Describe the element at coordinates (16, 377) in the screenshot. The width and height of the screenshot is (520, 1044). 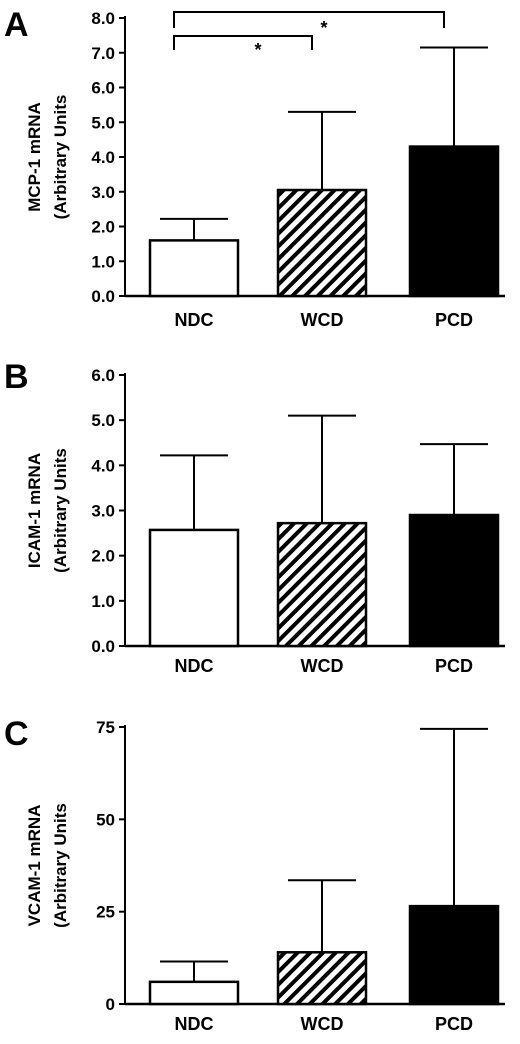
I see `panel-letter: B` at that location.